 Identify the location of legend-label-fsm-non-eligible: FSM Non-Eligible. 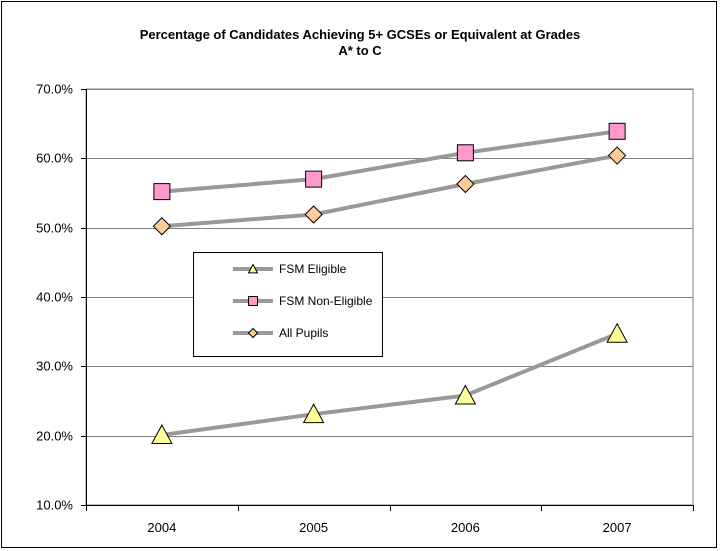
(326, 301).